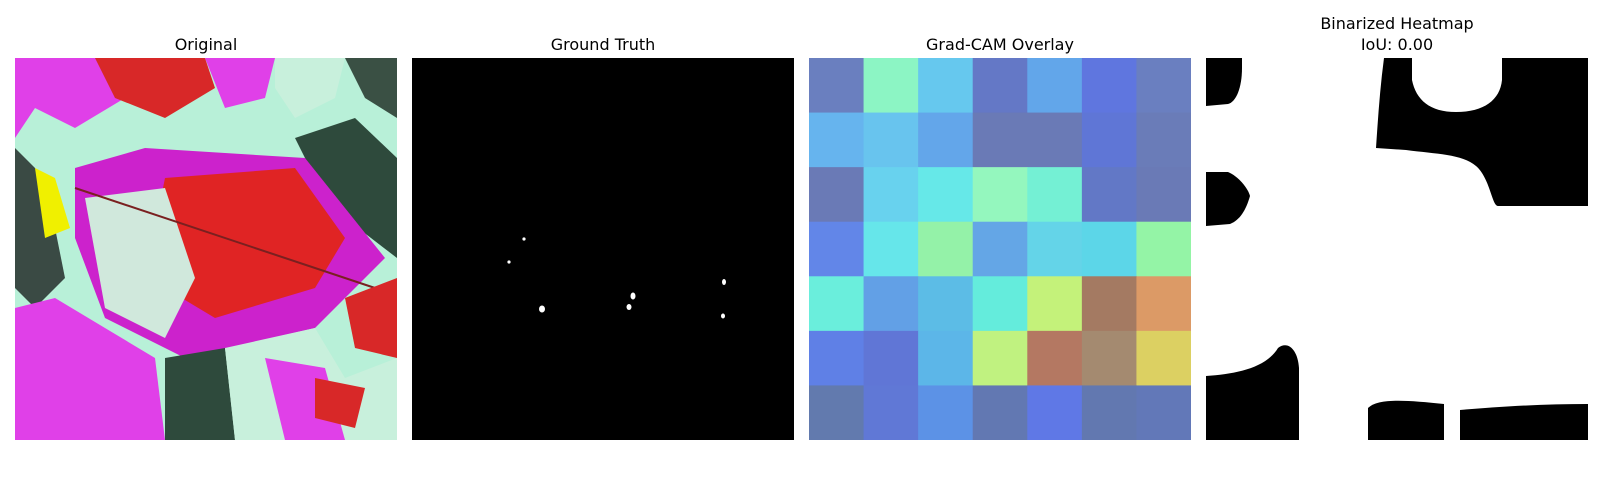  I want to click on original-title: Original, so click(206, 44).